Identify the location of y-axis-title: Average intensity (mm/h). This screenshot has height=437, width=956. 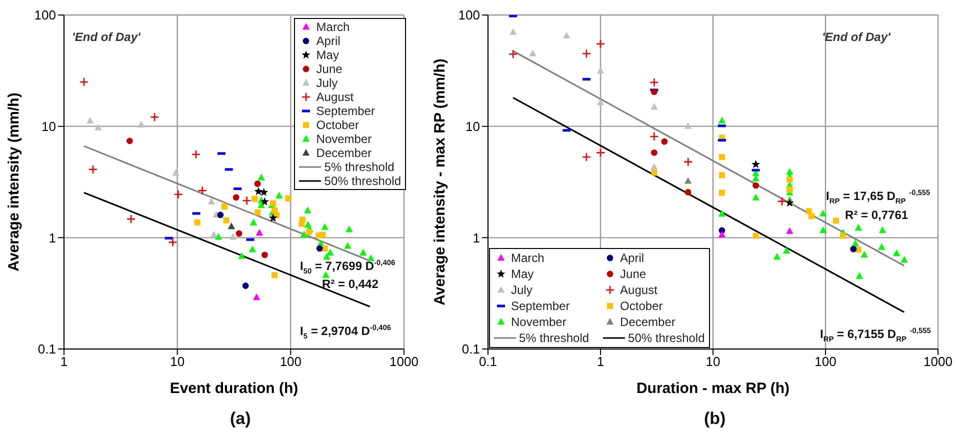
(14, 182).